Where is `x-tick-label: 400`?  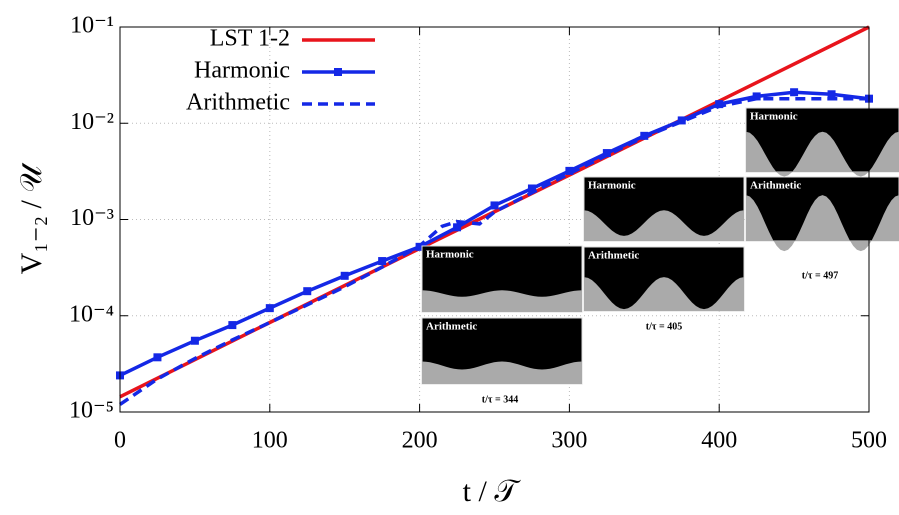
x-tick-label: 400 is located at coordinates (719, 441).